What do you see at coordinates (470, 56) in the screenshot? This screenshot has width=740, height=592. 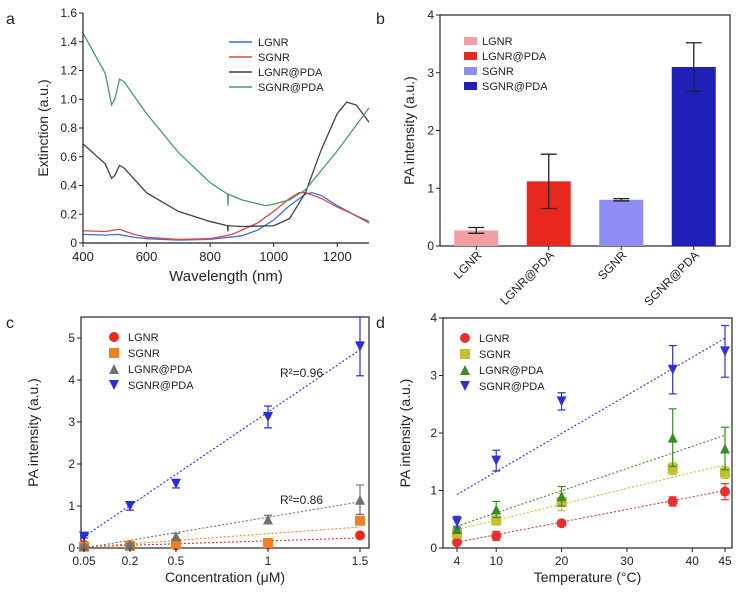 I see `legend-swatch` at bounding box center [470, 56].